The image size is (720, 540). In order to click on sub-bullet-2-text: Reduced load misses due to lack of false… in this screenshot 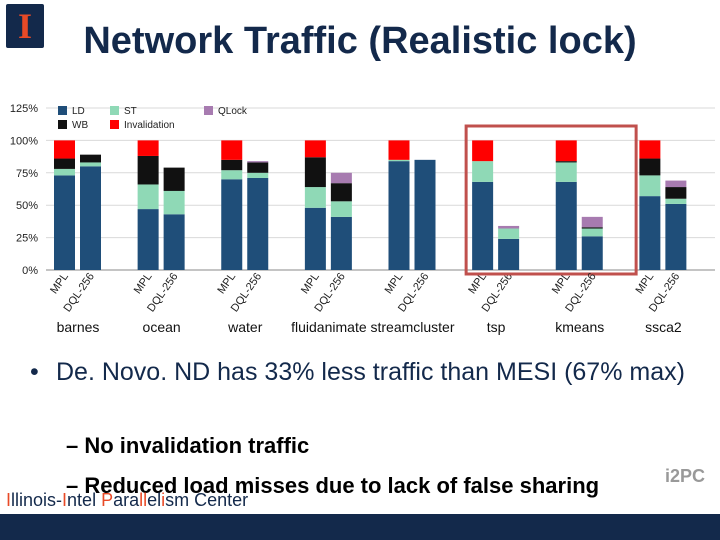, I will do `click(342, 485)`.